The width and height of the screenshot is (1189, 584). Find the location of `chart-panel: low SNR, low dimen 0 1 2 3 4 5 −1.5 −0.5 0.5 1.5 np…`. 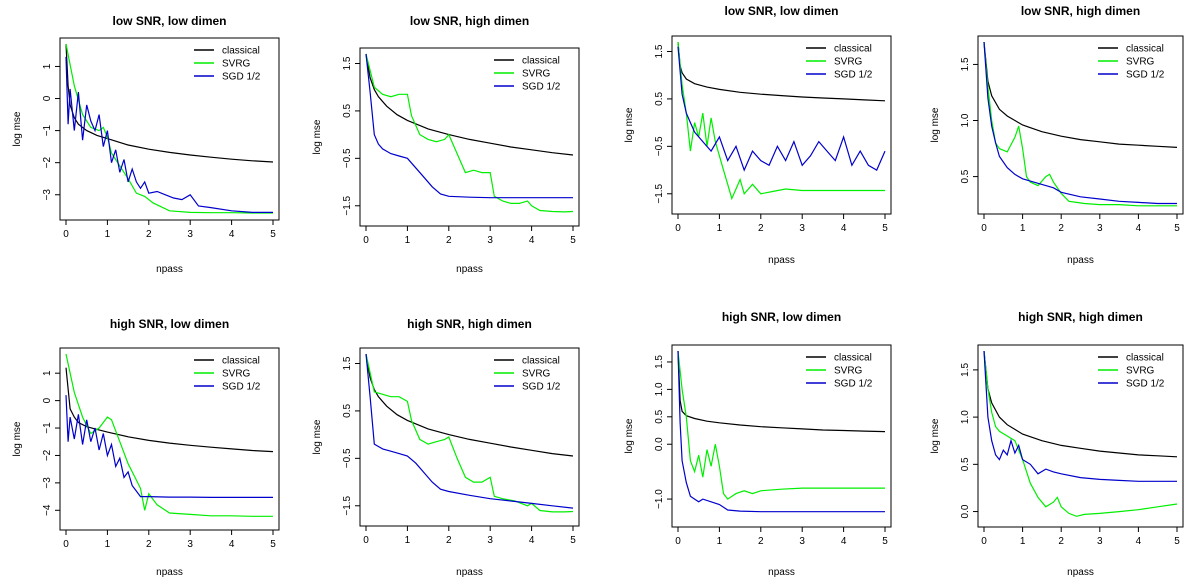

chart-panel: low SNR, low dimen 0 1 2 3 4 5 −1.5 −0.5 0.5 1.5 np… is located at coordinates (758, 135).